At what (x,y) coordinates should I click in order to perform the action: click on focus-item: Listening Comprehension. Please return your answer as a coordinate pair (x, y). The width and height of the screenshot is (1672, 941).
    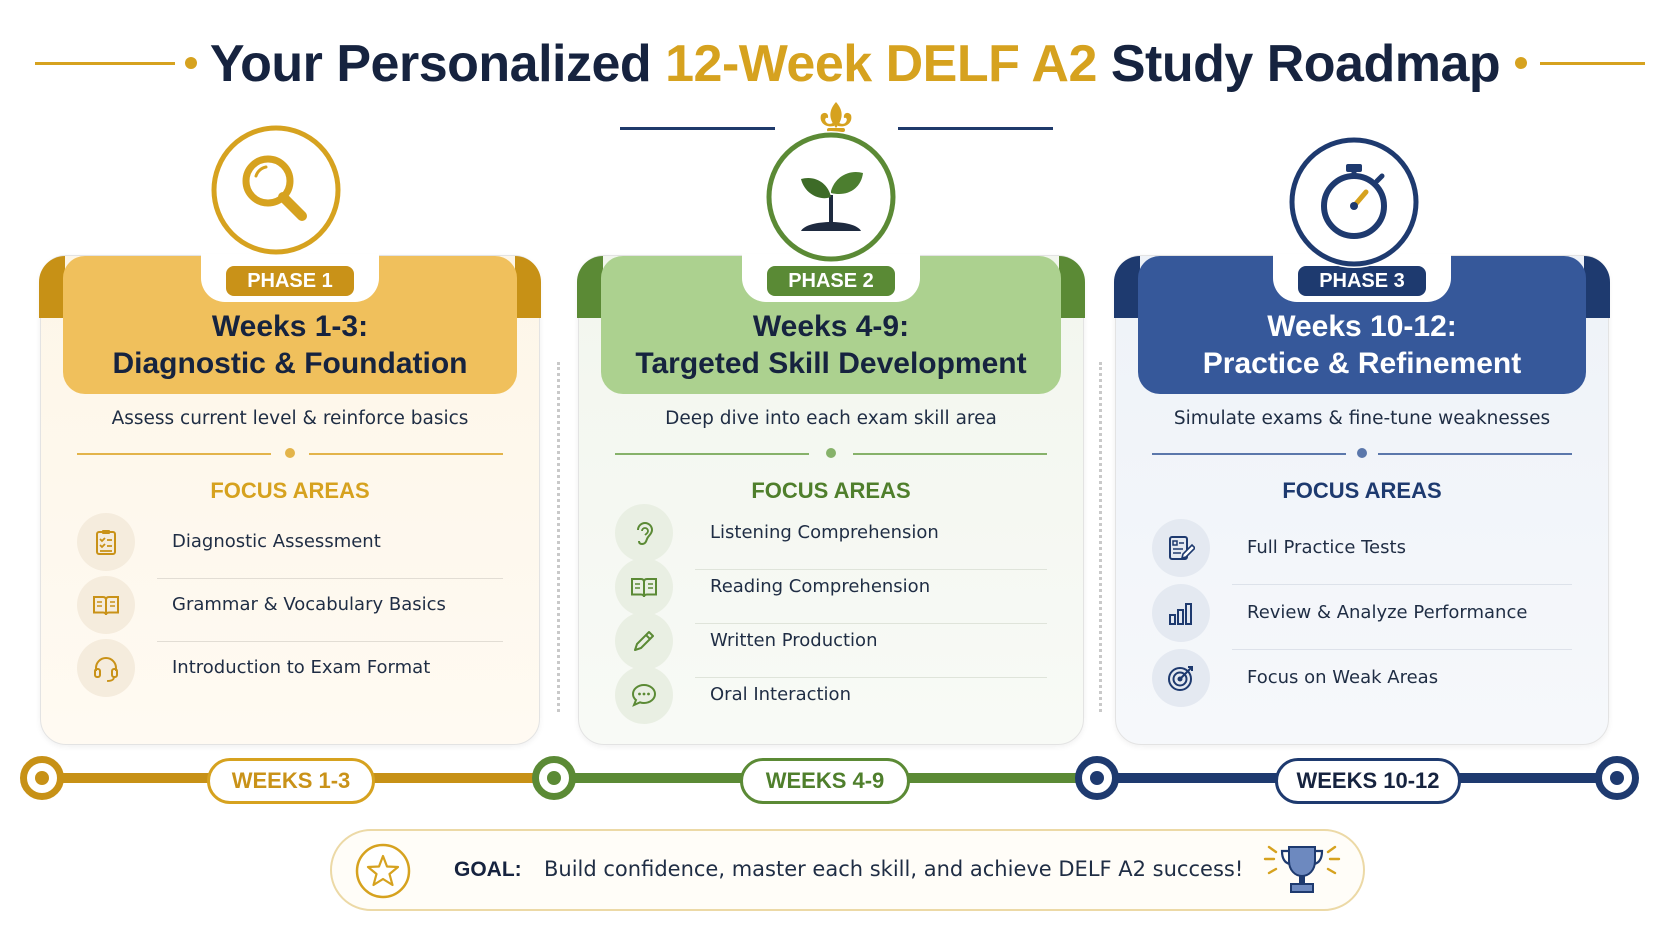
    Looking at the image, I should click on (831, 537).